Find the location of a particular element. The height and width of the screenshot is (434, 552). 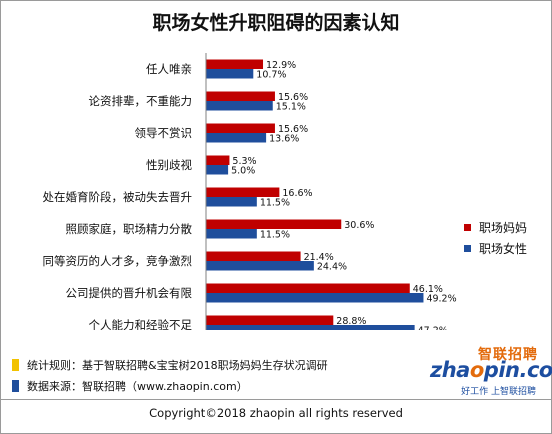

value-label-mothers: 16.6% is located at coordinates (297, 193).